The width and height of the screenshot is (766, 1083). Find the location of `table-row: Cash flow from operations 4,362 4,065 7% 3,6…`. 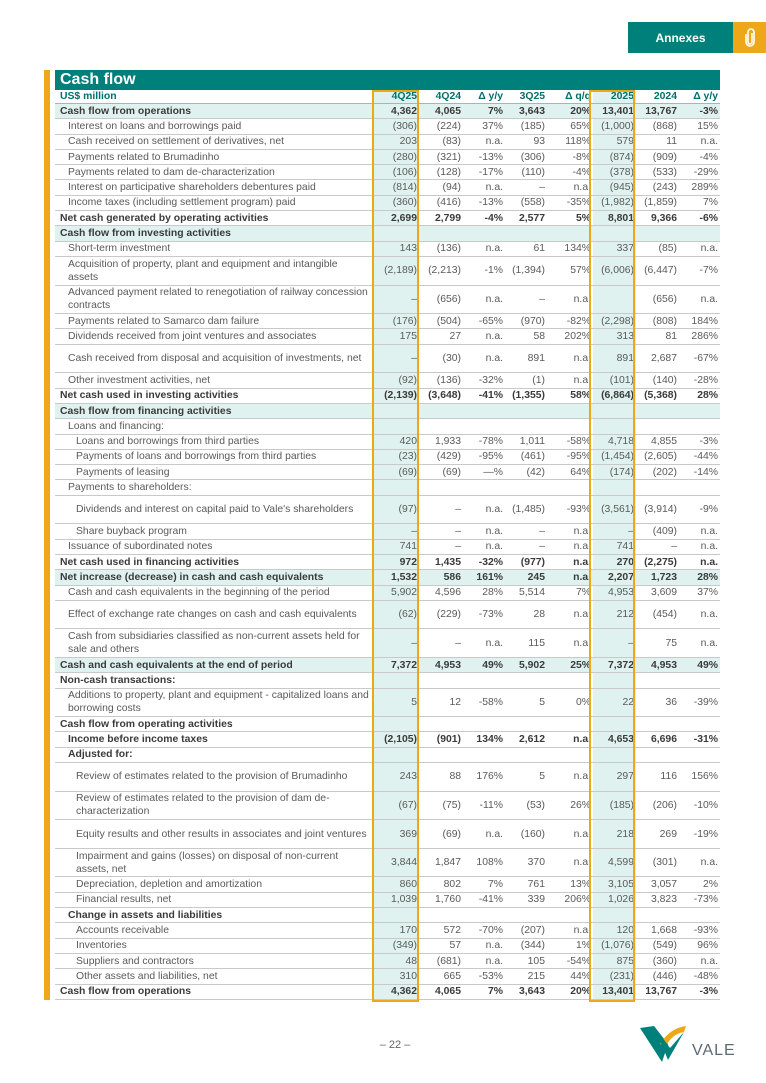

table-row: Cash flow from operations 4,362 4,065 7% 3,6… is located at coordinates (387, 112).